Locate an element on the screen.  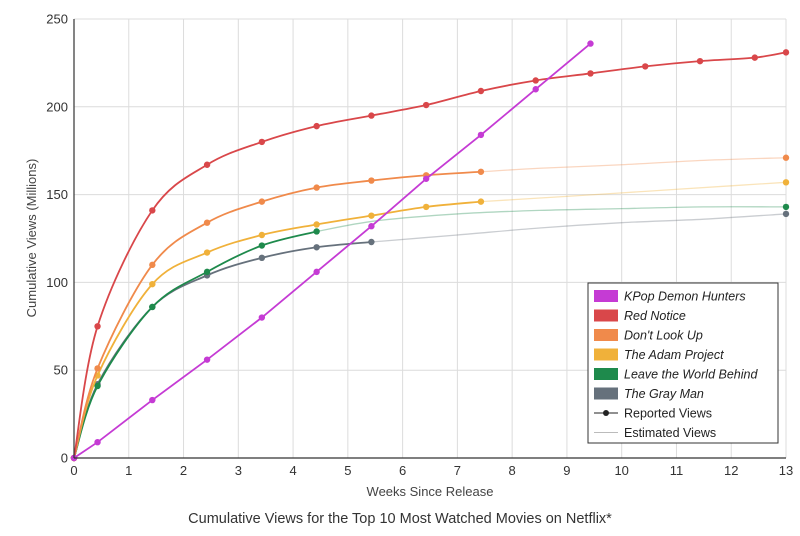
legend-reported-dot is located at coordinates (606, 413).